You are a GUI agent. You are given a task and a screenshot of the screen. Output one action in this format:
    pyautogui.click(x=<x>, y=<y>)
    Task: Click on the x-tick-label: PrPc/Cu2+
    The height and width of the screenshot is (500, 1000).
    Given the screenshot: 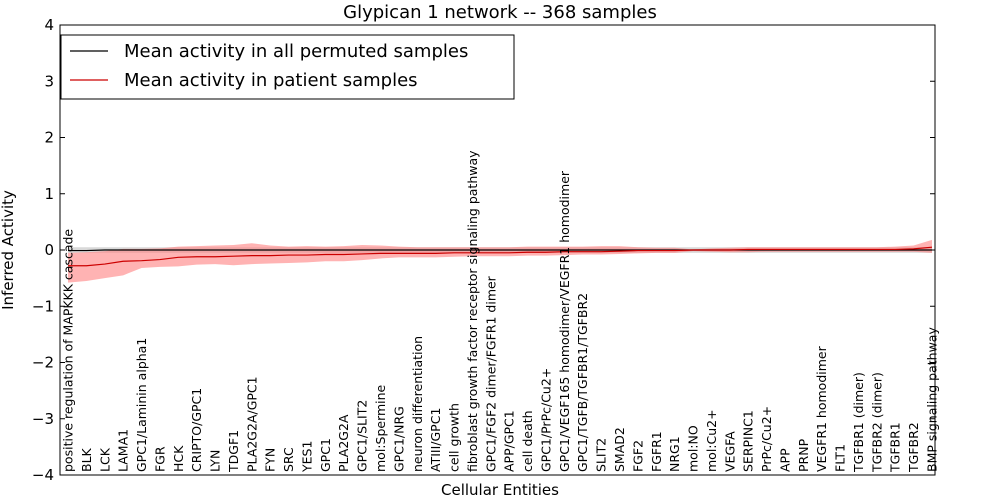 What is the action you would take?
    pyautogui.click(x=766, y=439)
    